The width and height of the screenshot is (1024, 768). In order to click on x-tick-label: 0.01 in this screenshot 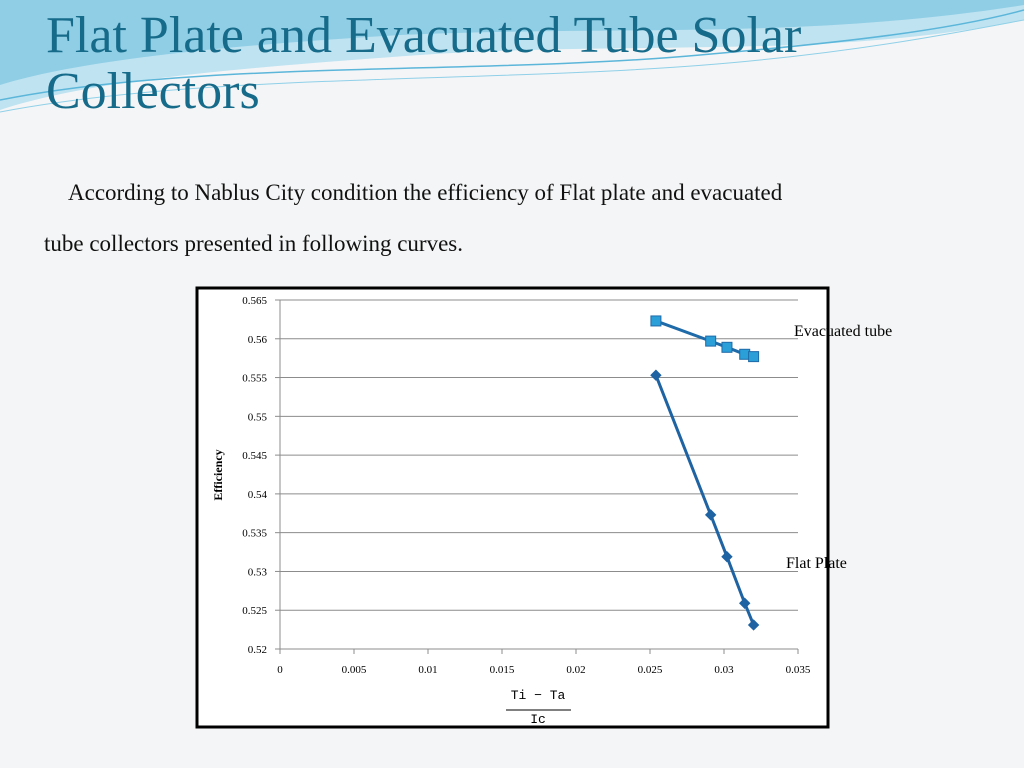, I will do `click(427, 670)`.